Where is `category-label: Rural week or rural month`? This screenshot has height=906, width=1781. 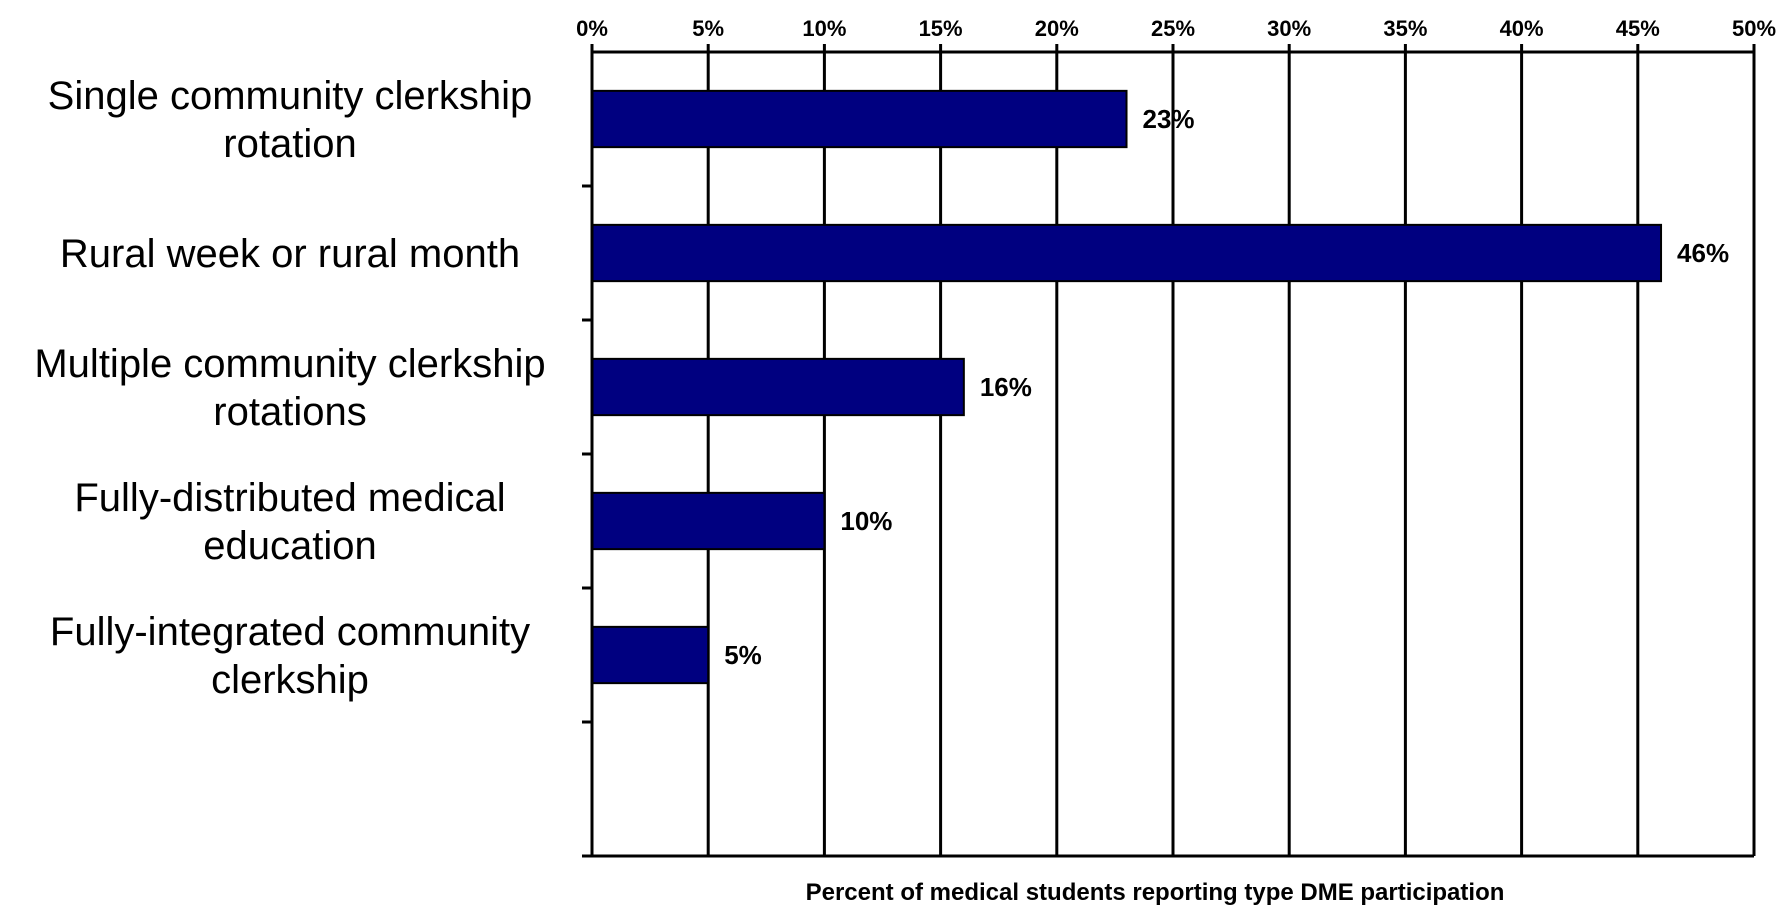 category-label: Rural week or rural month is located at coordinates (290, 254).